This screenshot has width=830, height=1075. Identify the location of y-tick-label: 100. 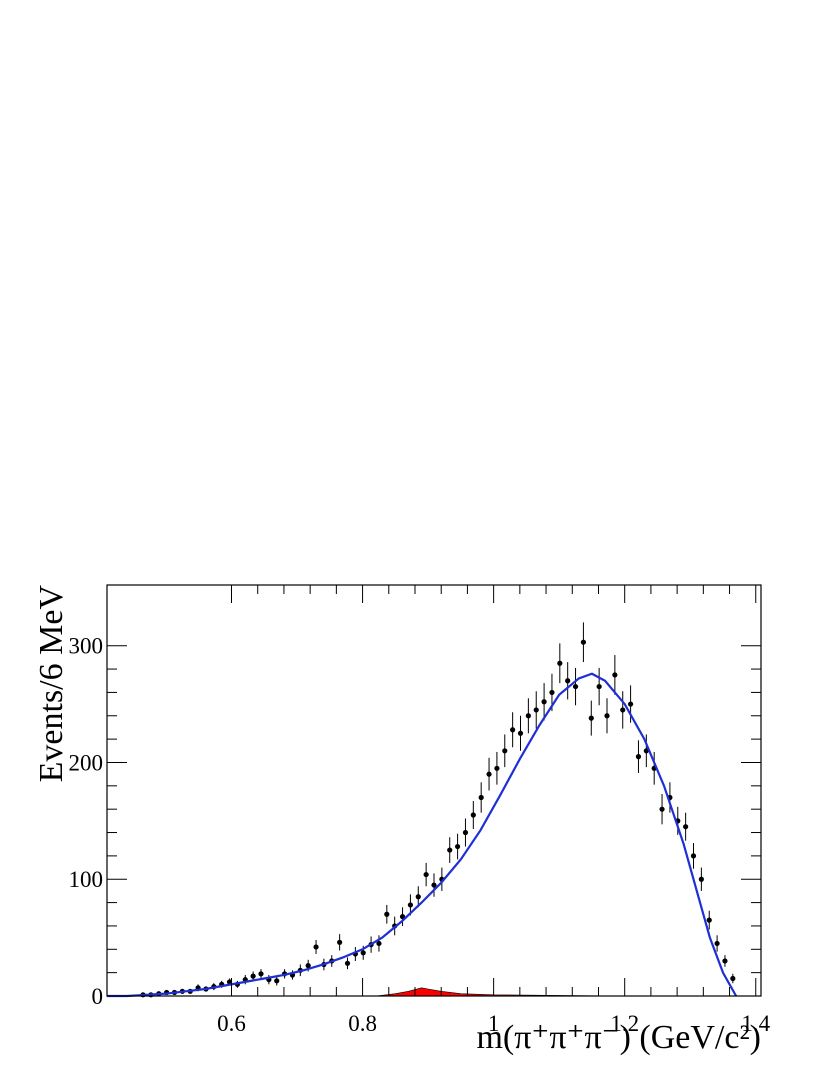
(86, 879).